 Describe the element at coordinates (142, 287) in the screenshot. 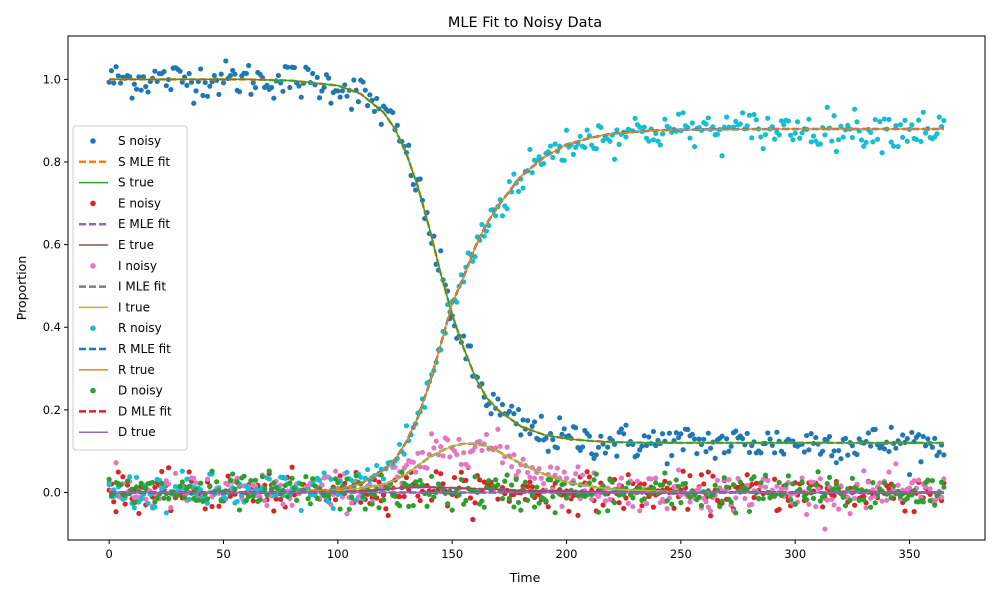

I see `legend-label: I MLE fit` at that location.